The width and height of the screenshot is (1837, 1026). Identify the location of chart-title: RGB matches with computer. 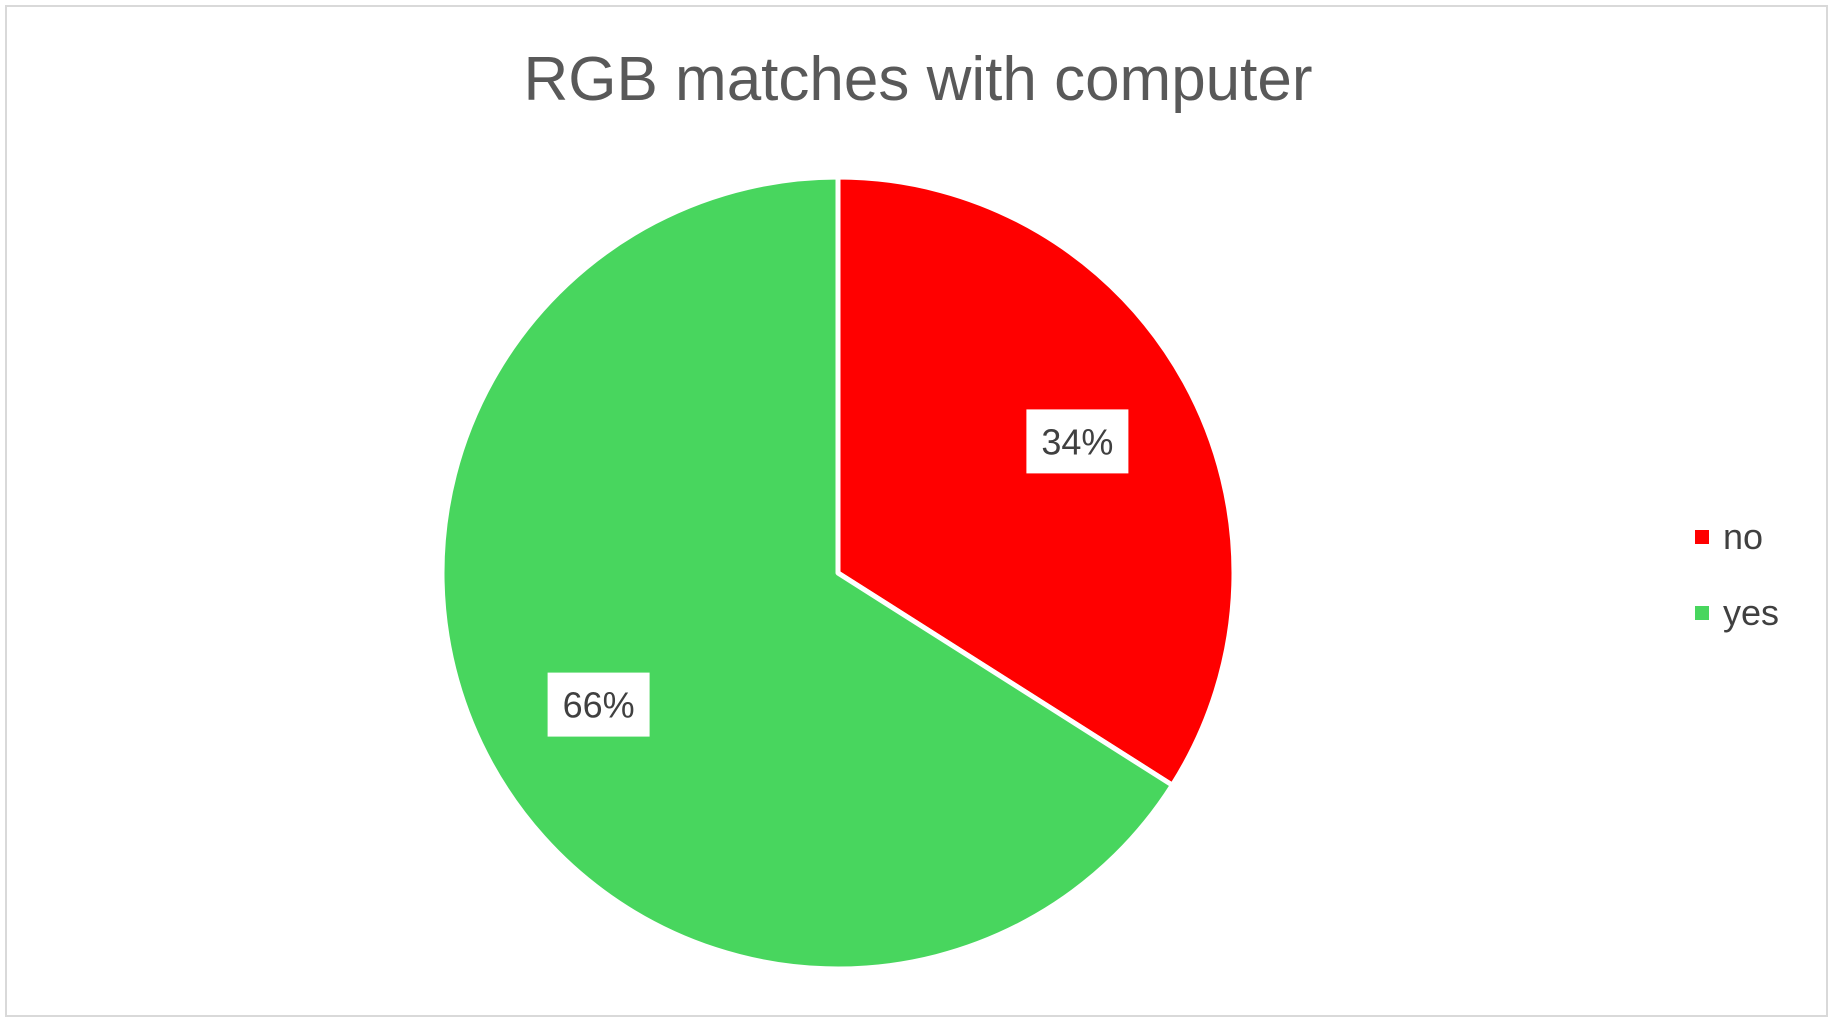
(917, 79).